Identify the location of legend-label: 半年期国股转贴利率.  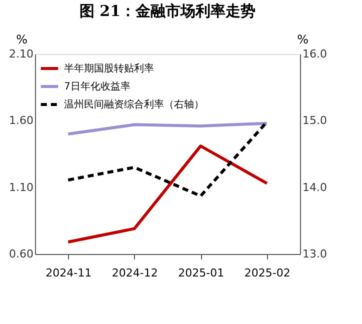
(109, 68).